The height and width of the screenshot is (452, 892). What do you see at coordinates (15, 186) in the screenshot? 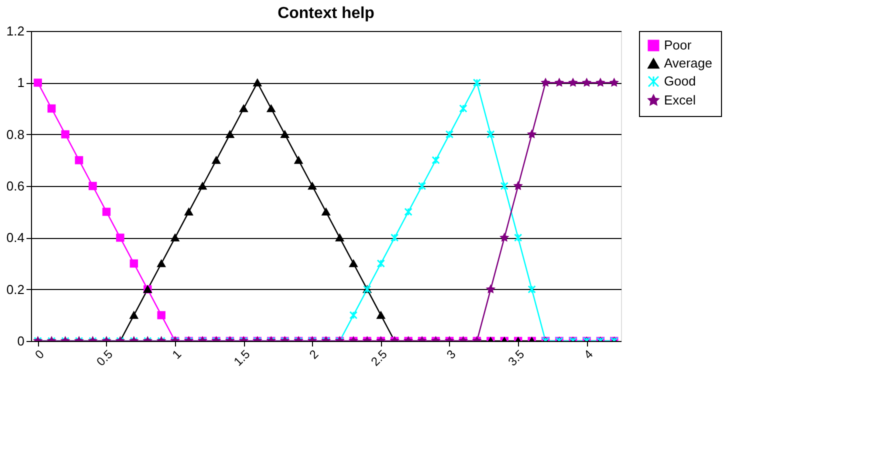
I see `y-tick-label: 0.6` at bounding box center [15, 186].